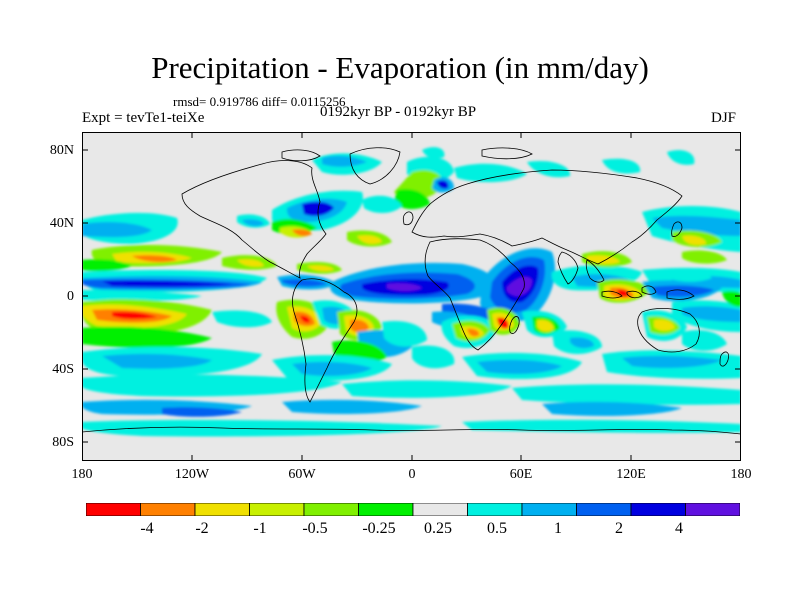  Describe the element at coordinates (400, 67) in the screenshot. I see `chart-title: Precipitation - Evaporation (in mm/day)` at that location.